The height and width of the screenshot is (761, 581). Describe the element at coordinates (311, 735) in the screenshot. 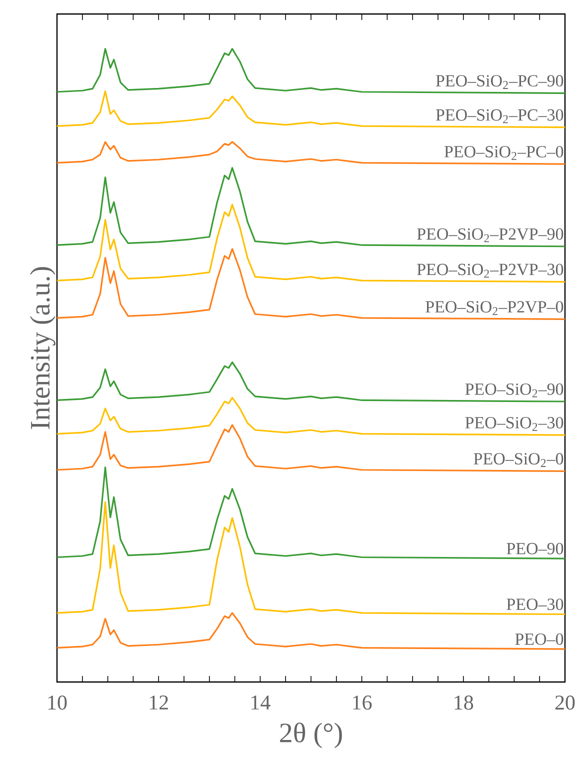

I see `x-axis-title: 2θ (°)` at that location.